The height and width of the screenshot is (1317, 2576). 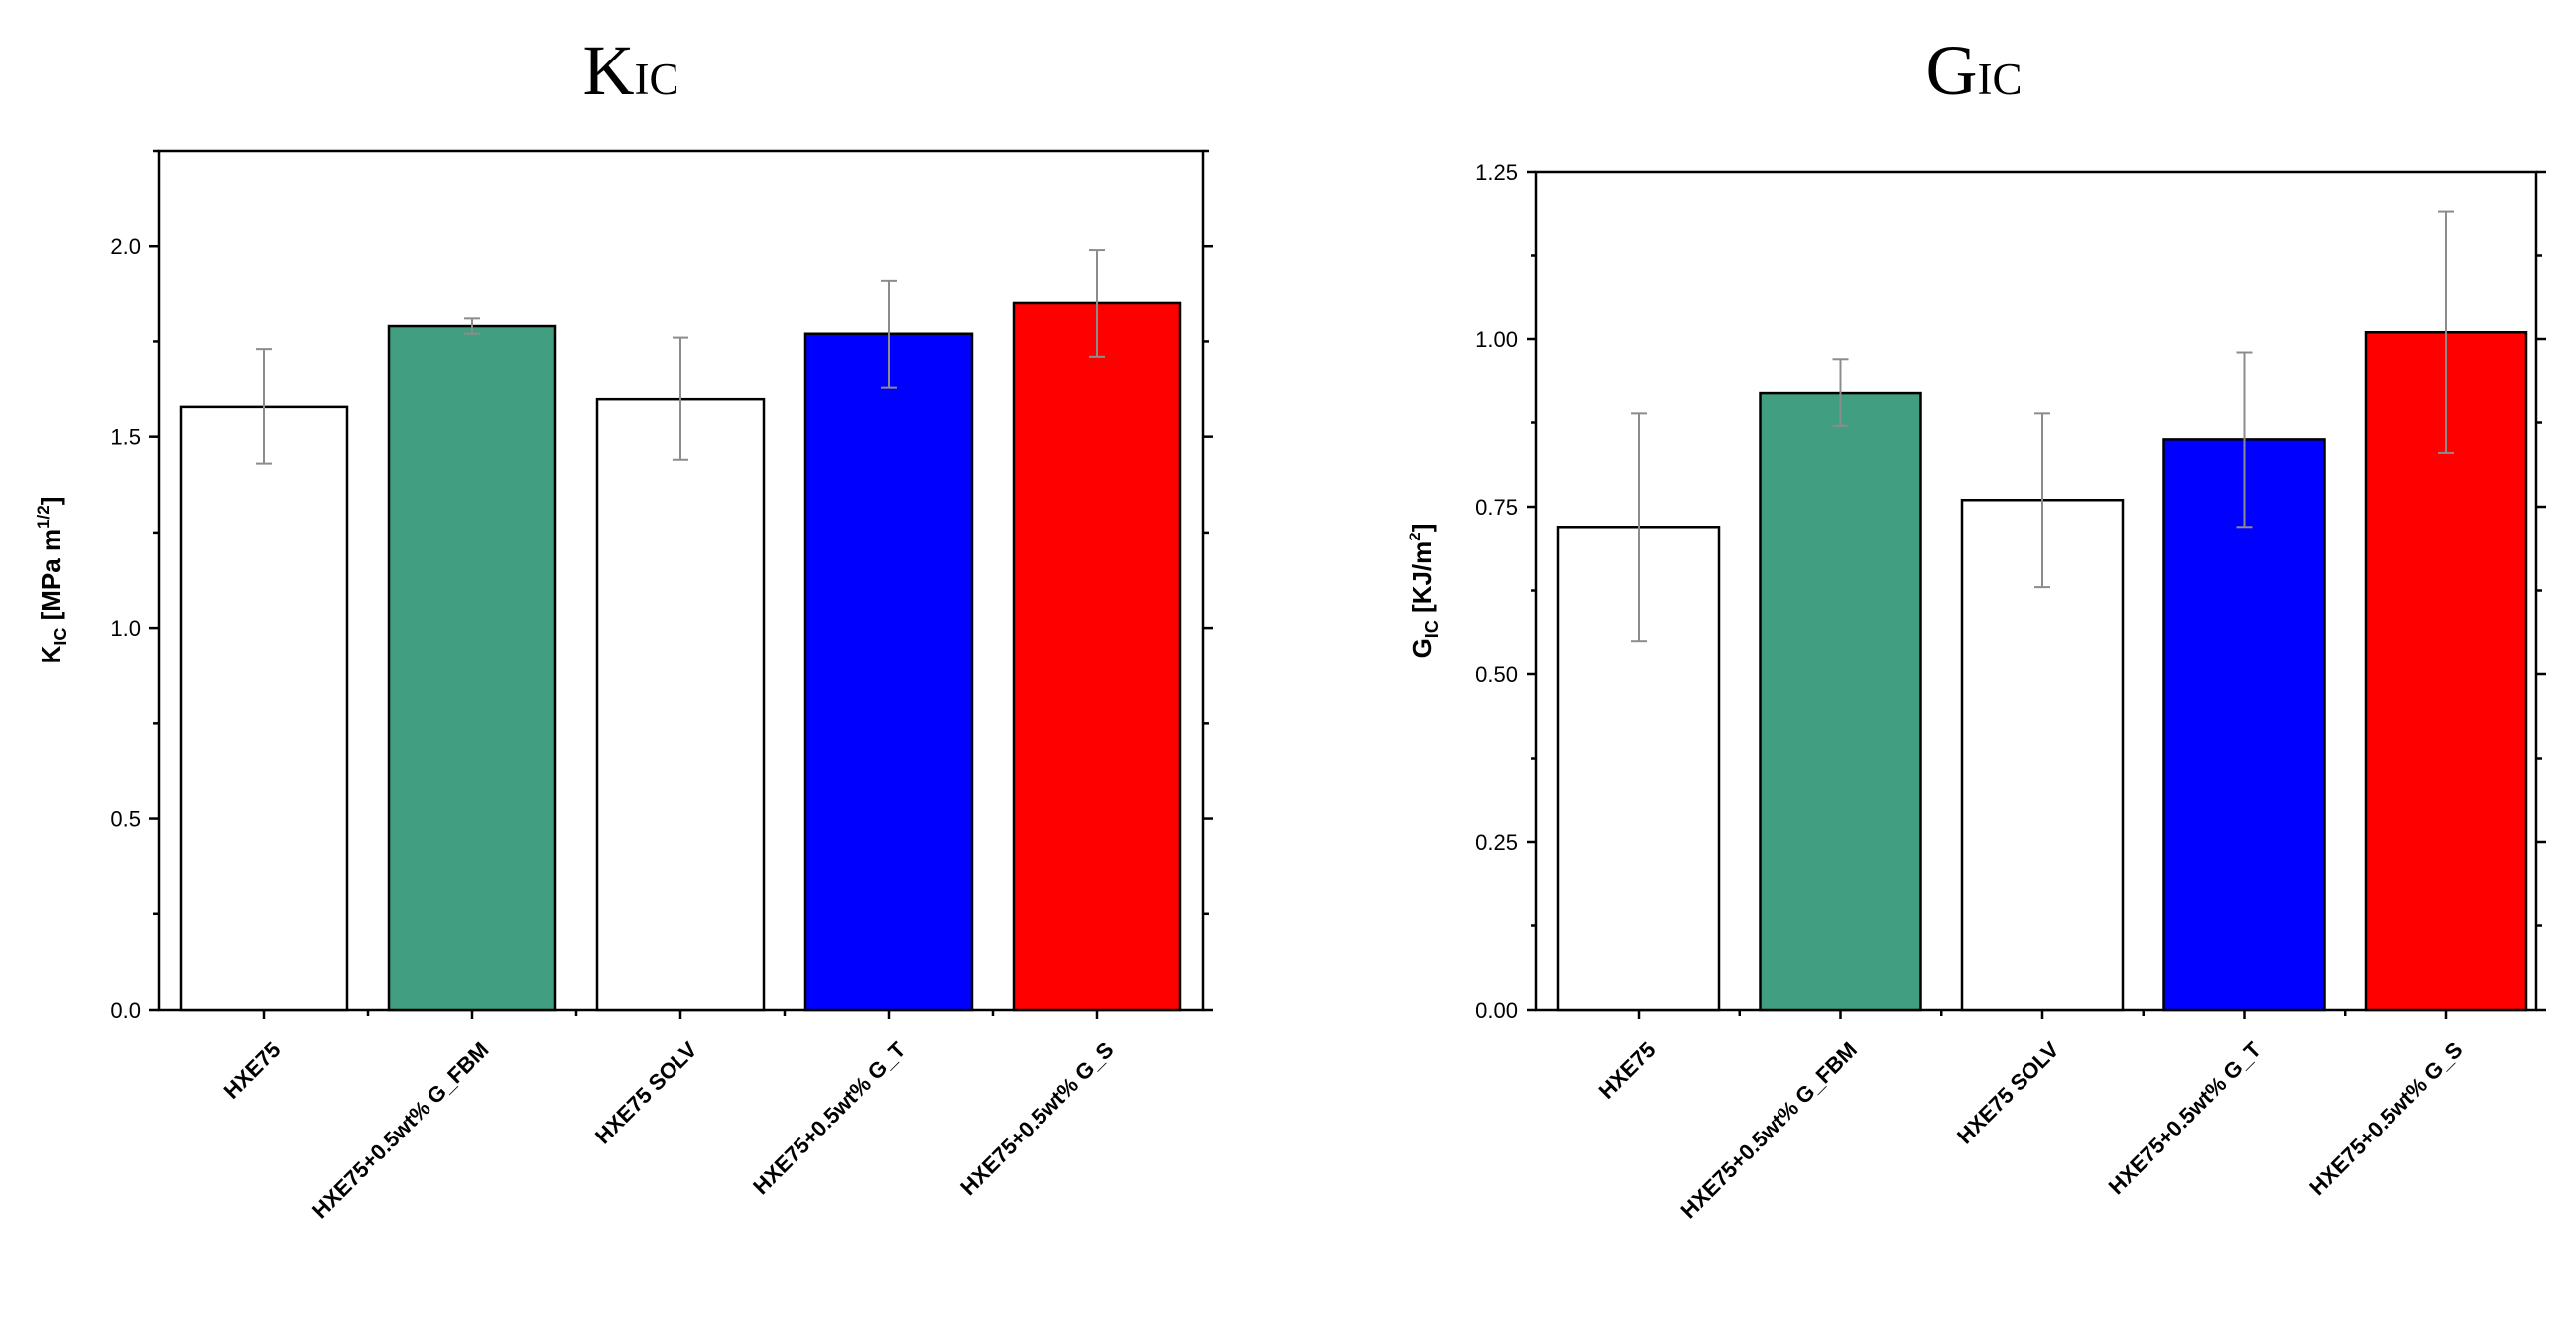 What do you see at coordinates (125, 819) in the screenshot?
I see `kic-ytick-label: 0.5` at bounding box center [125, 819].